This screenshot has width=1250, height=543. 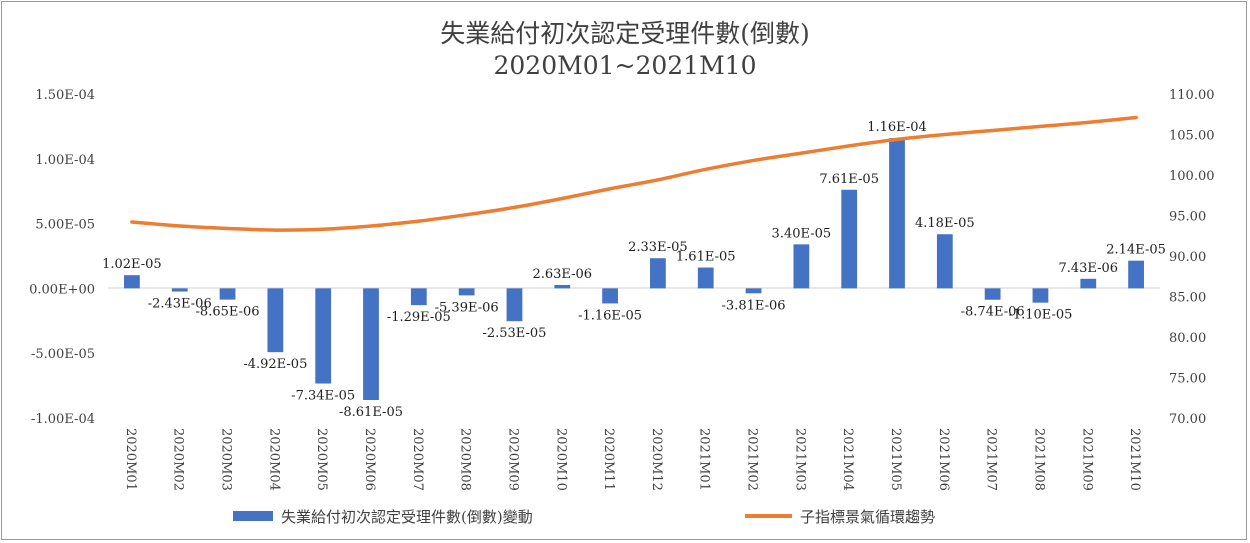 I want to click on bar-2020M06, so click(x=371, y=344).